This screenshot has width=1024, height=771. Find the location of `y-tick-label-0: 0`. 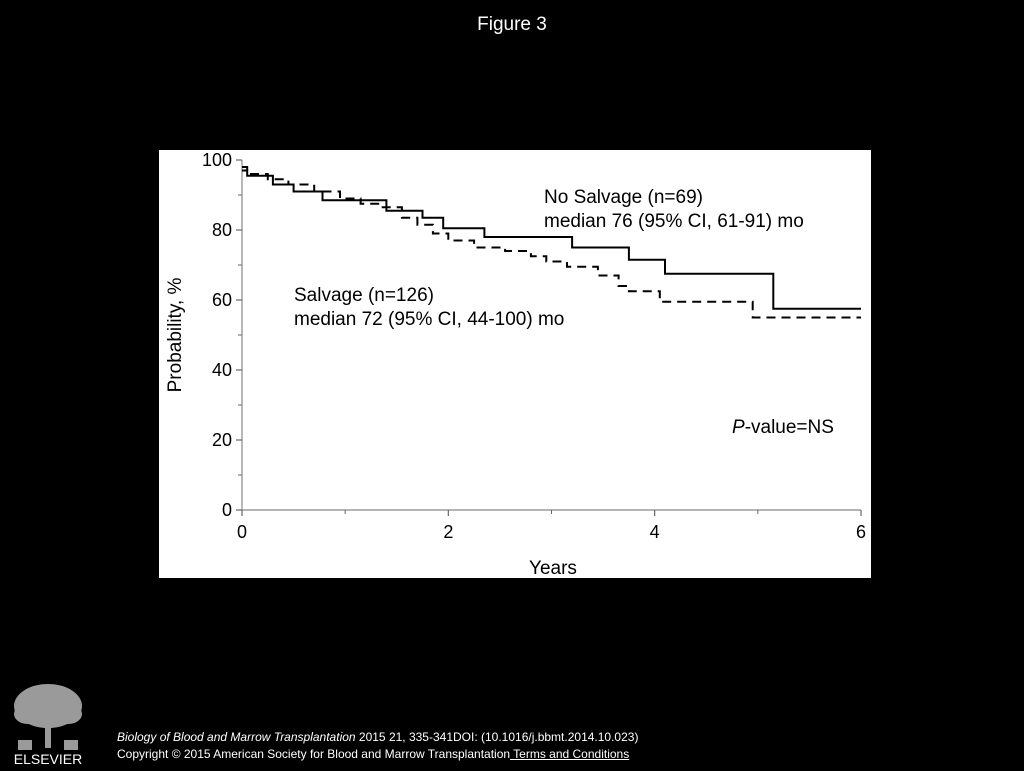

y-tick-label-0: 0 is located at coordinates (227, 510).